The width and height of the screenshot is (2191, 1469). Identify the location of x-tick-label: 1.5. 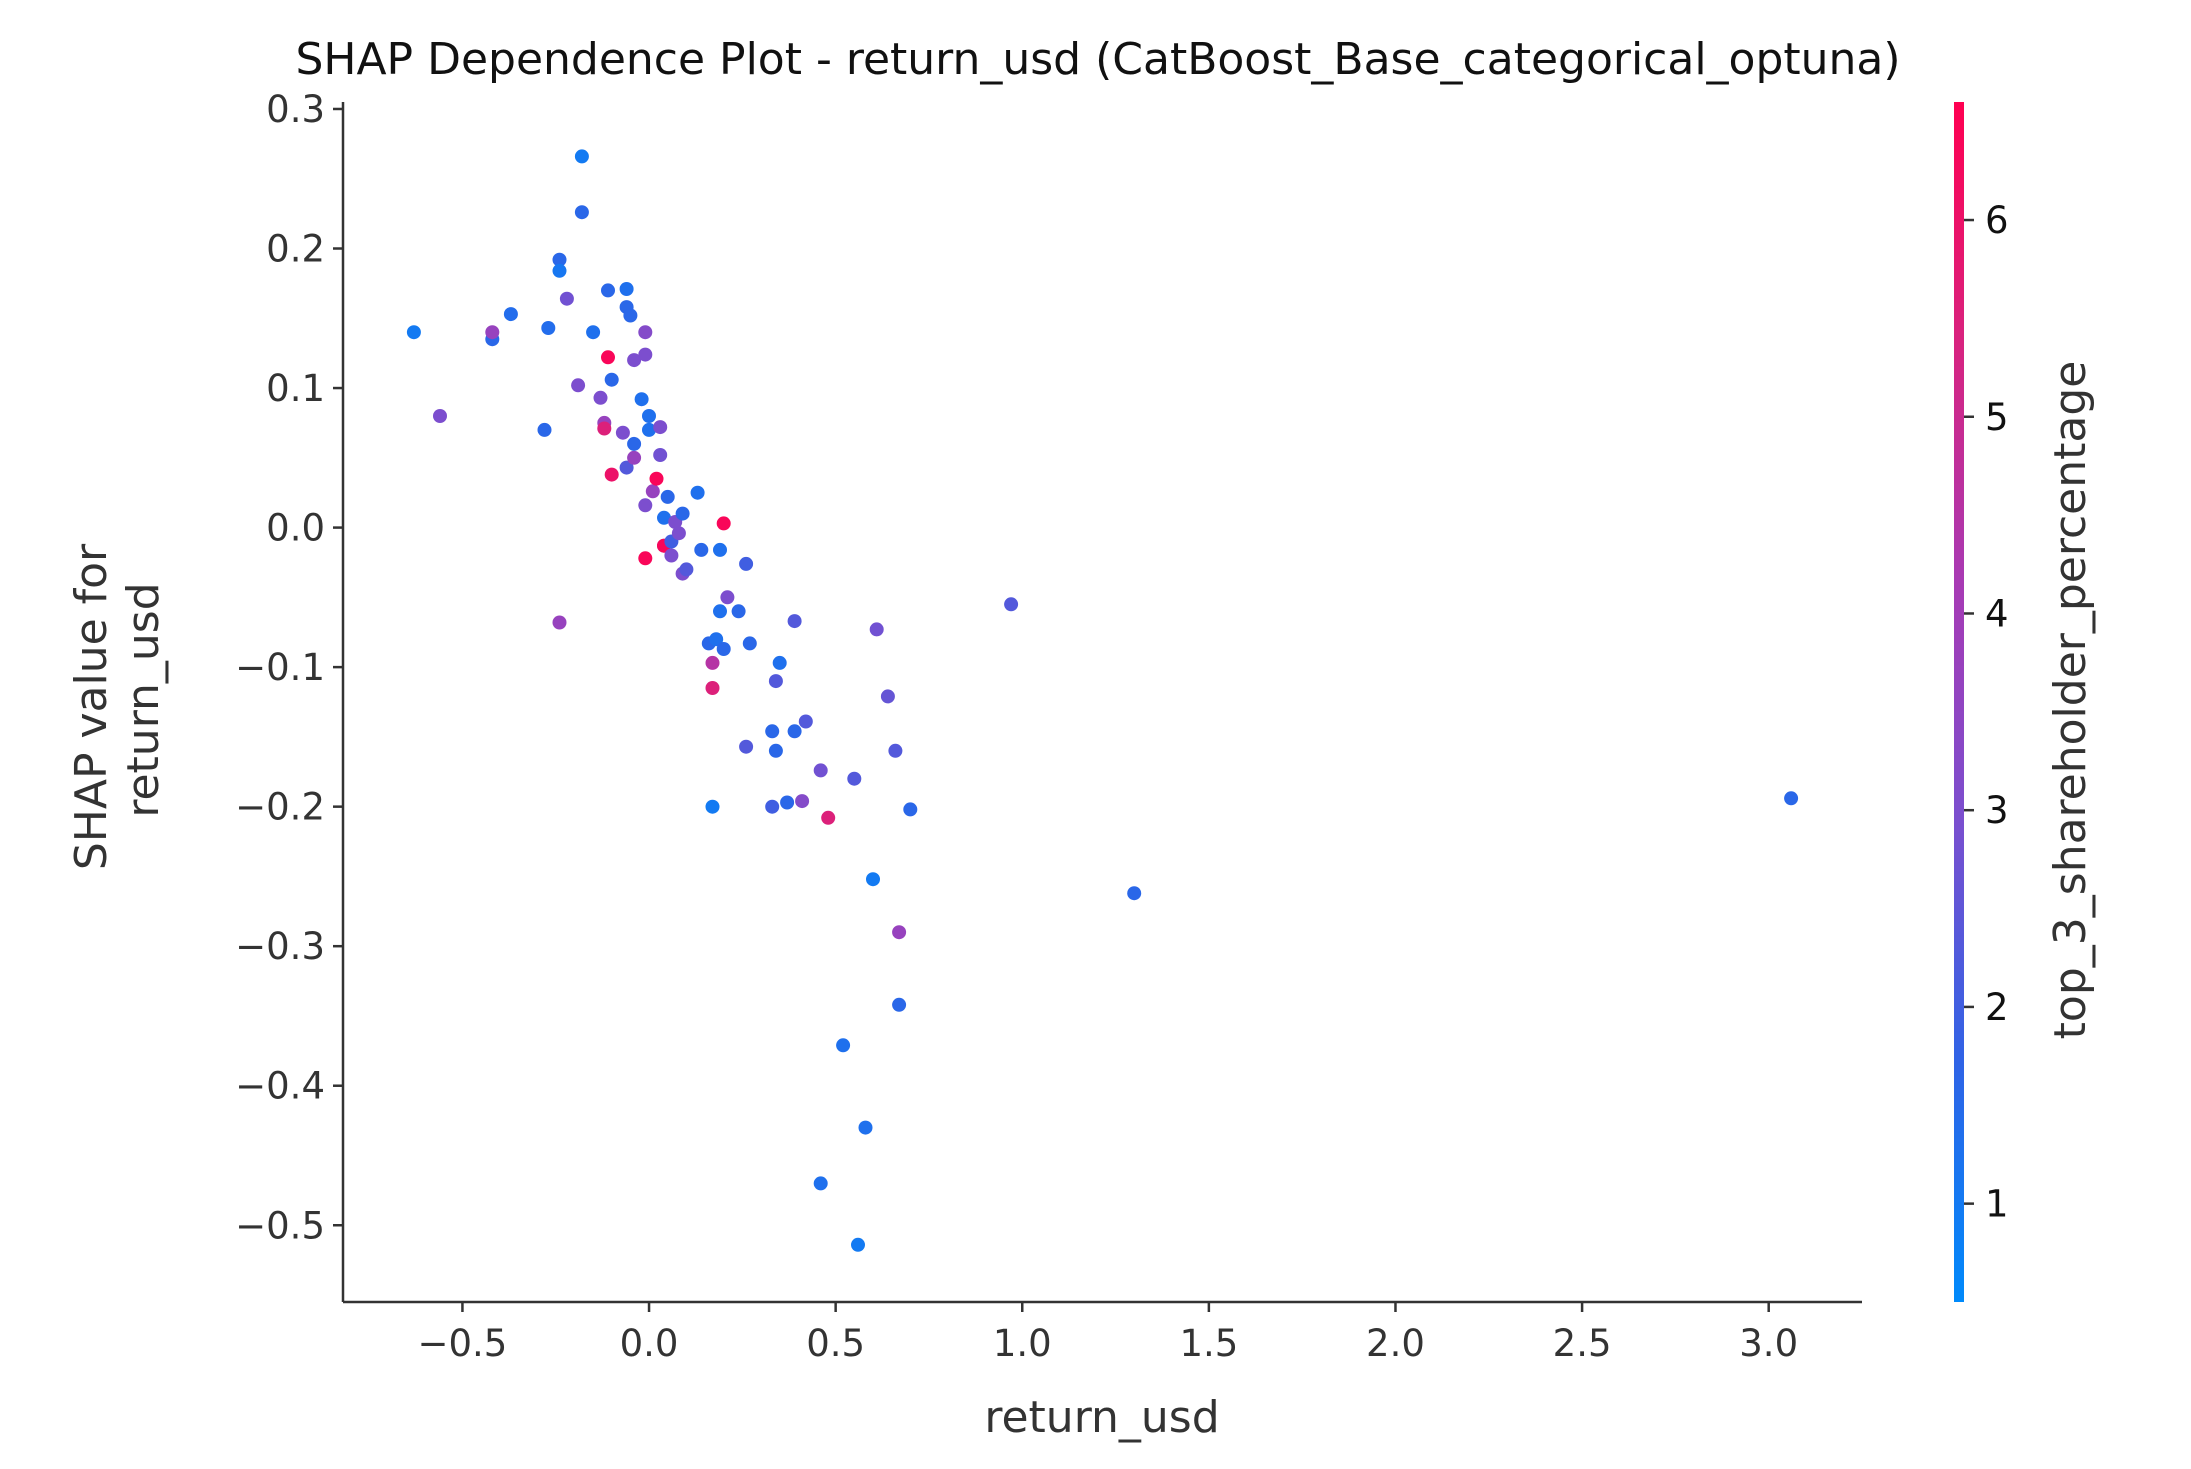
(1208, 1343).